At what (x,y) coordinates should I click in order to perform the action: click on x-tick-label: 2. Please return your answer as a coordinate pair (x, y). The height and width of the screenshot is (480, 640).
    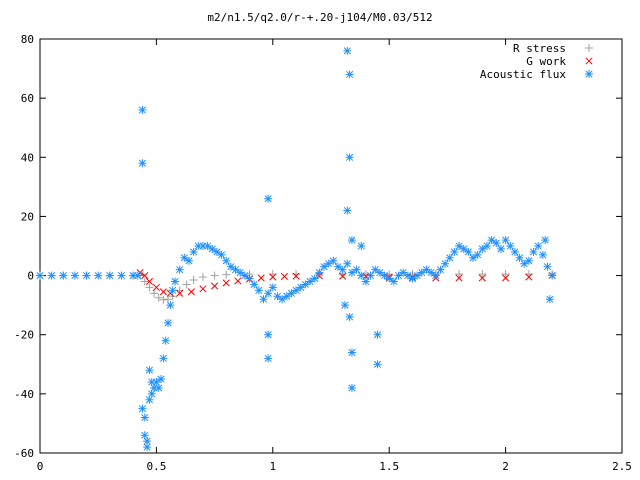
    Looking at the image, I should click on (505, 466).